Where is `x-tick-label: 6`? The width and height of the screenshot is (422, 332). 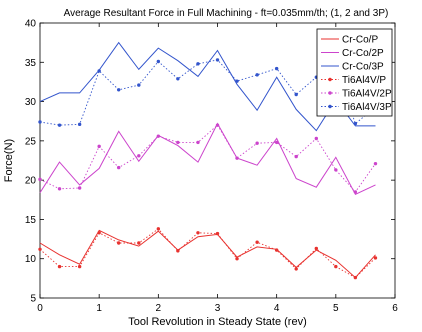
x-tick-label: 6 is located at coordinates (395, 308).